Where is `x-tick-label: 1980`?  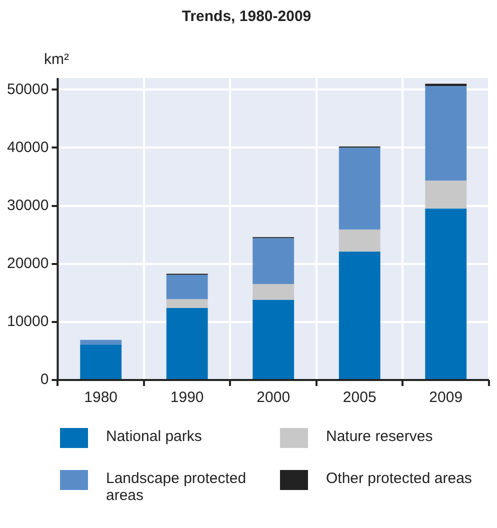
x-tick-label: 1980 is located at coordinates (101, 397).